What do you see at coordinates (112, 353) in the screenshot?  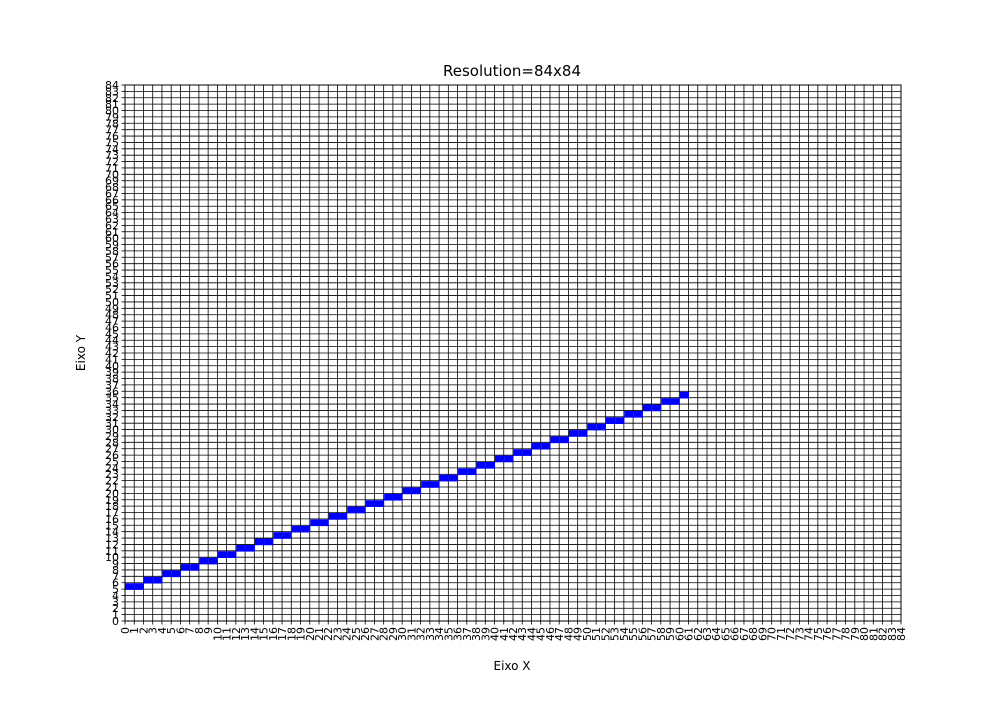 I see `y-tick-label: 42` at bounding box center [112, 353].